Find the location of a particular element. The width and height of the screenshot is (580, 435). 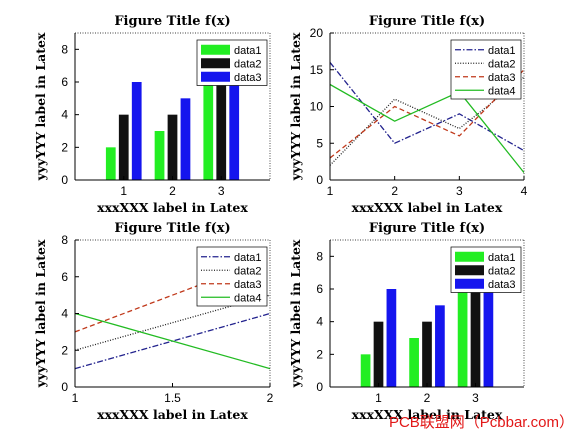

watermark-text: PCB联盟网（Pcbbar.com） is located at coordinates (481, 422).